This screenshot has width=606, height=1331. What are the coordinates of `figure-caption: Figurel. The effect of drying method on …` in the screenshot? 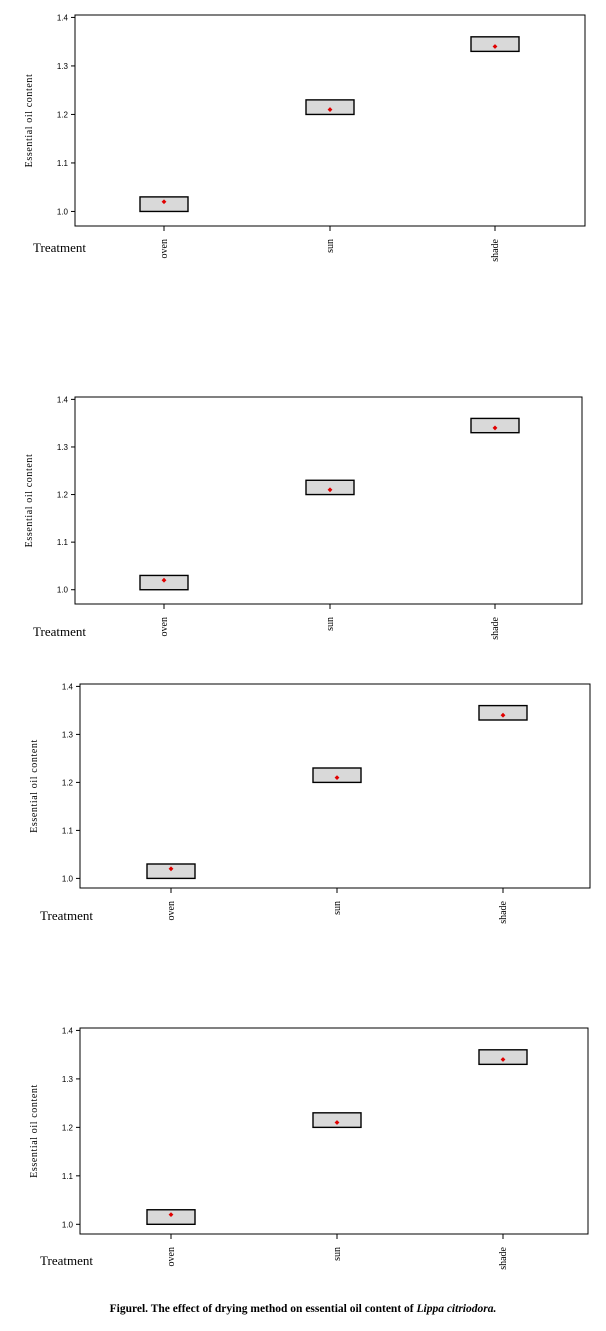 It's located at (303, 1309).